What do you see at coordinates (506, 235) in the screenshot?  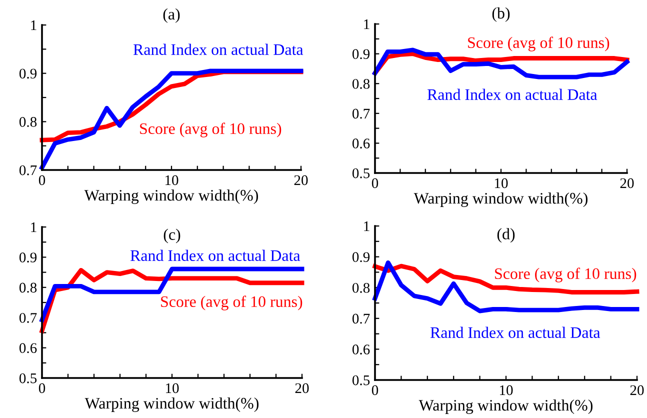 I see `chart-title: (d)` at bounding box center [506, 235].